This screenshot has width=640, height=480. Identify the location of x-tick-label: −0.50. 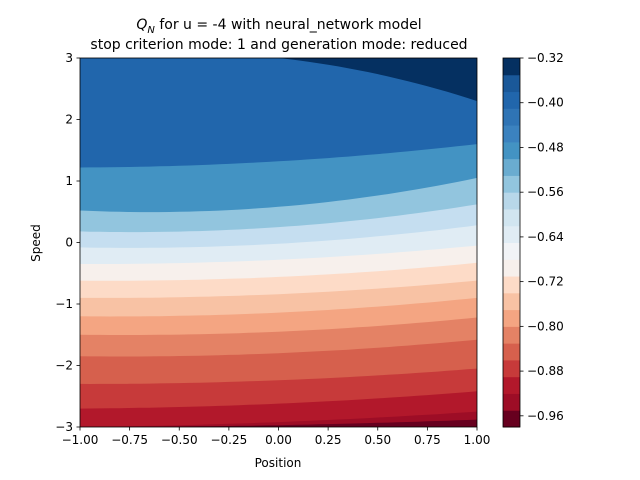
(179, 440).